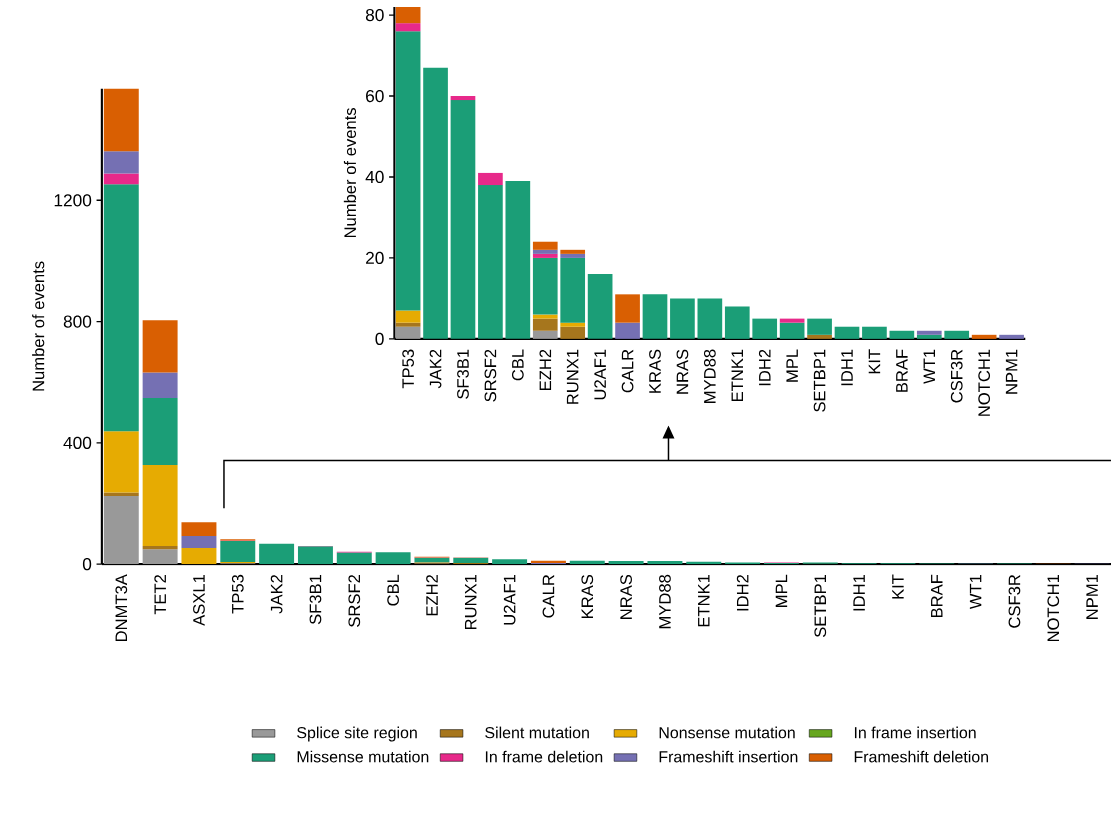 This screenshot has width=1111, height=814. What do you see at coordinates (375, 257) in the screenshot?
I see `y-tick-label: 20` at bounding box center [375, 257].